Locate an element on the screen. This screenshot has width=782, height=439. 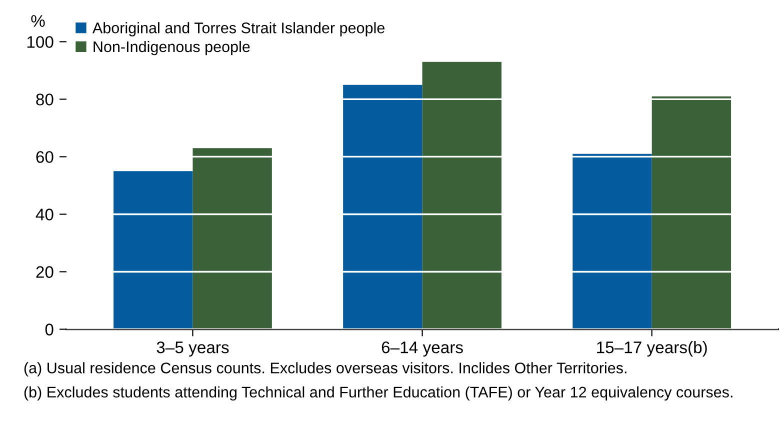
legend-label: Non-Indigenous people is located at coordinates (172, 48).